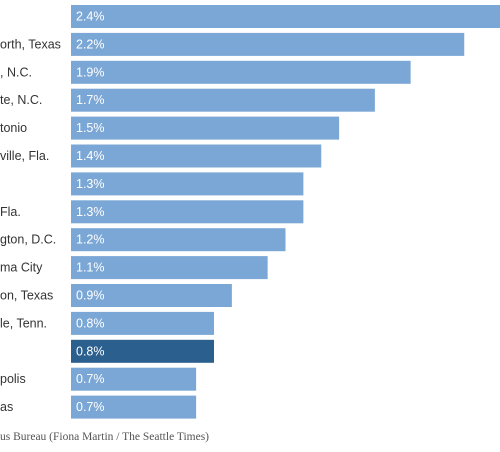 This screenshot has width=500, height=452. Describe the element at coordinates (13, 379) in the screenshot. I see `category-label: polis` at that location.